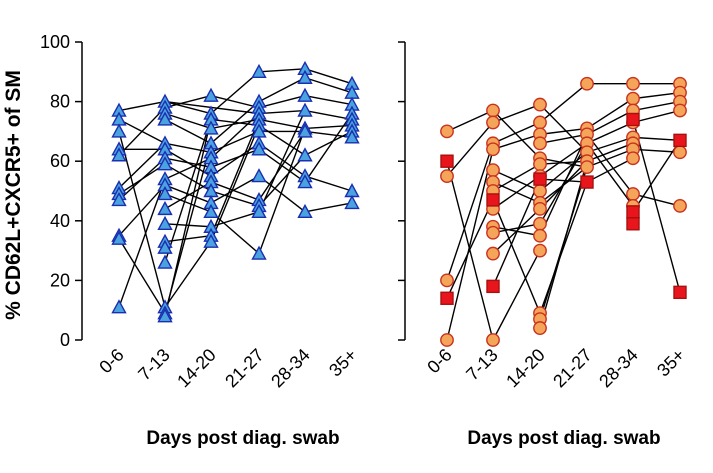 The image size is (713, 473). What do you see at coordinates (482, 365) in the screenshot?
I see `right-x-tick-label: 7-13` at bounding box center [482, 365].